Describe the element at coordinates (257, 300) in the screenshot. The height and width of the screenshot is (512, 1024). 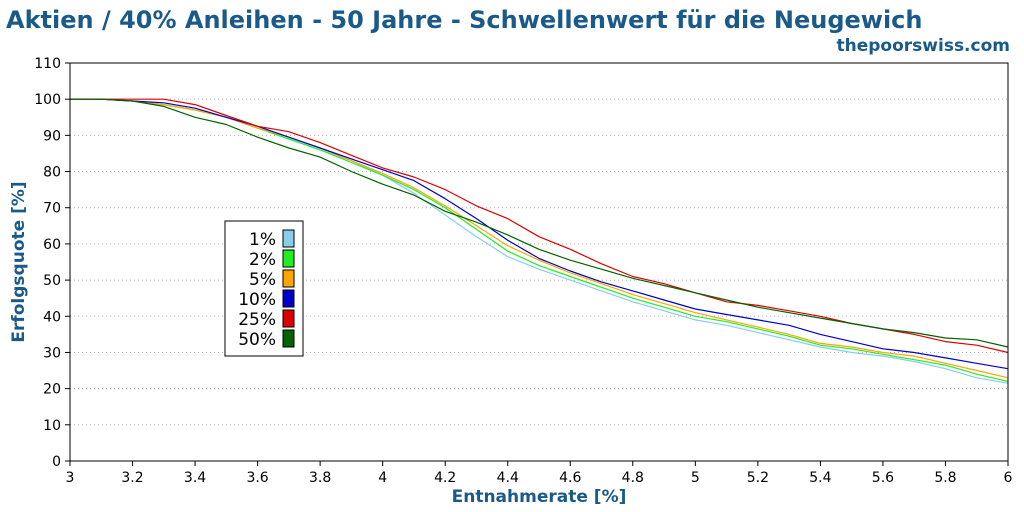
I see `legend-label: 10%` at that location.